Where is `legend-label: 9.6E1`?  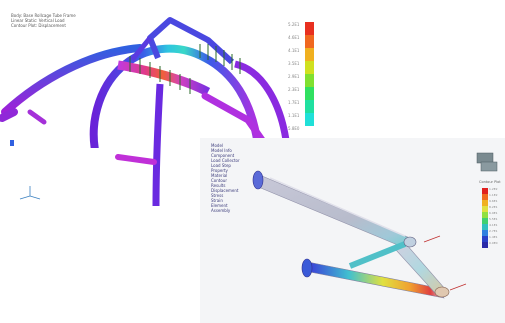 legend-label: 9.6E1 is located at coordinates (493, 201).